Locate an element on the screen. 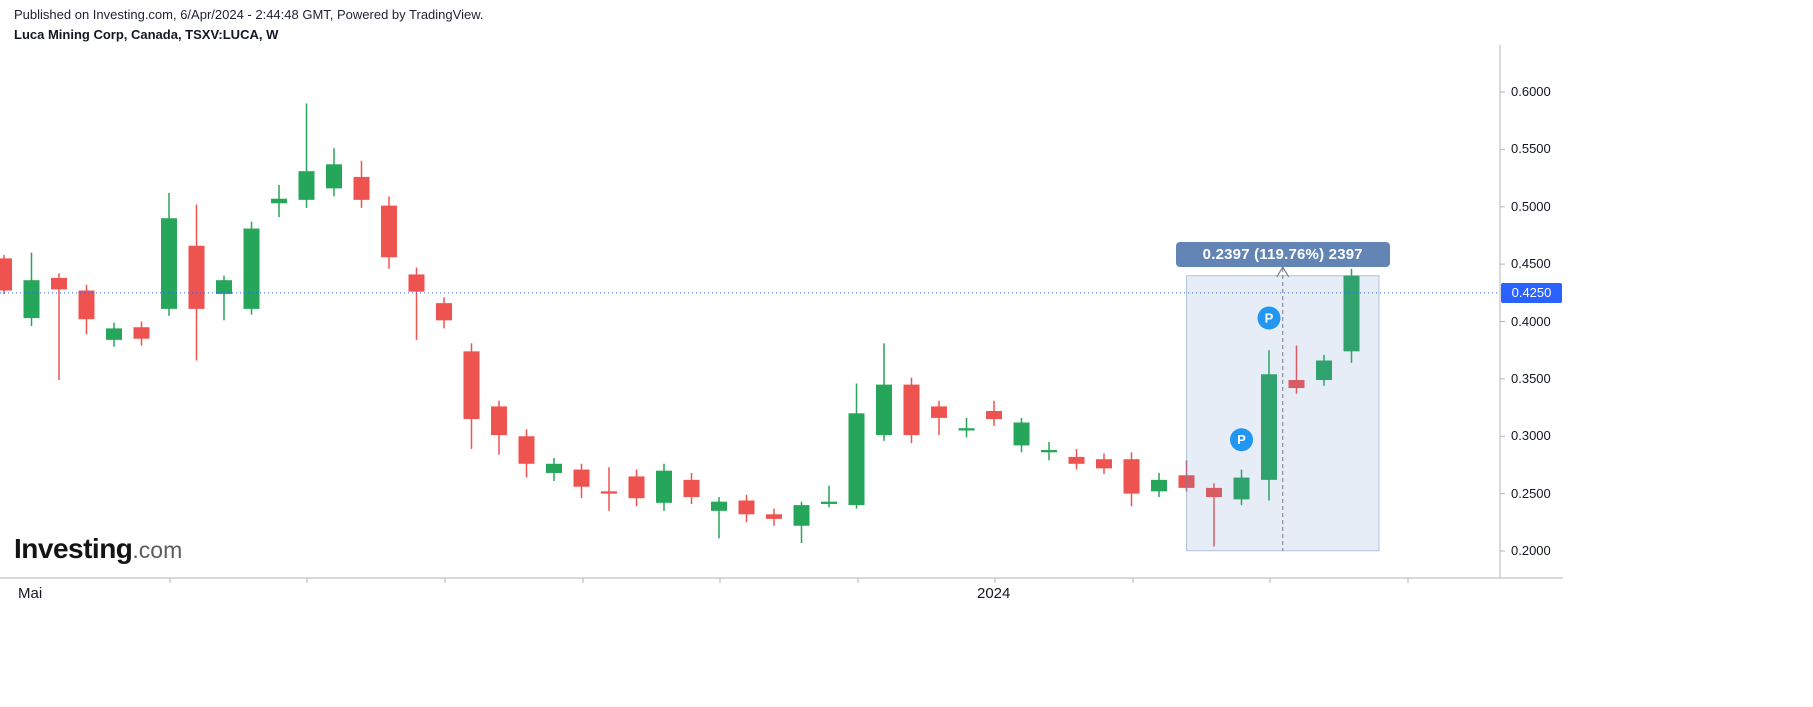 The width and height of the screenshot is (1813, 707). y-axis-label: 0.5000 is located at coordinates (1531, 206).